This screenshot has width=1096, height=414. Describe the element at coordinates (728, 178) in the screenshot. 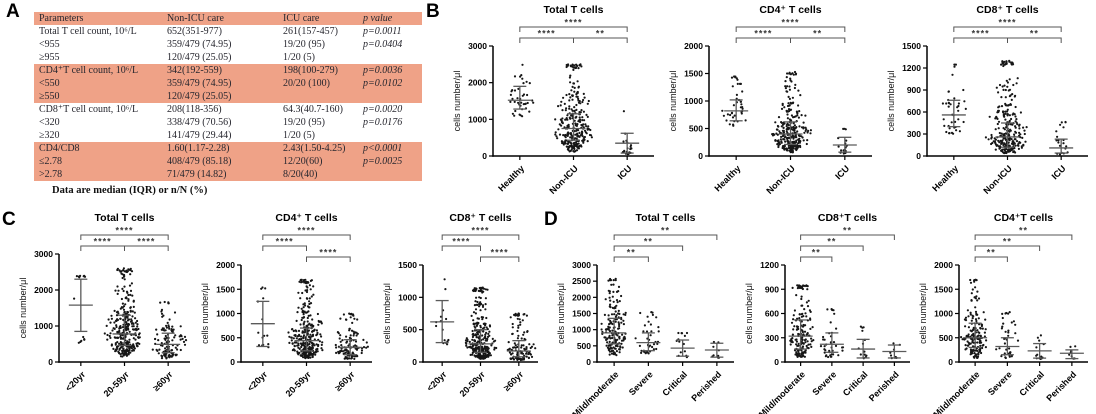

I see `x-category-label: Healthy` at that location.